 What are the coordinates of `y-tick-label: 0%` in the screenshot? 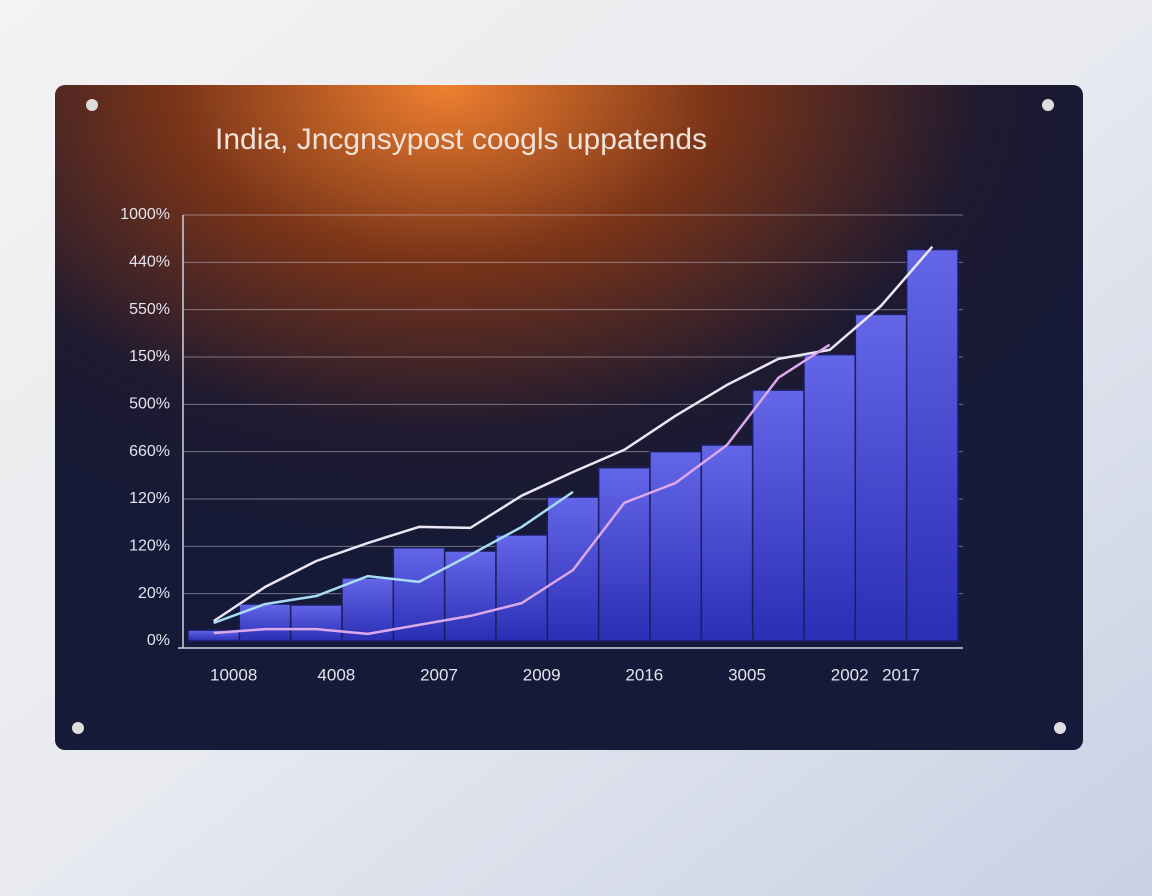 It's located at (158, 640).